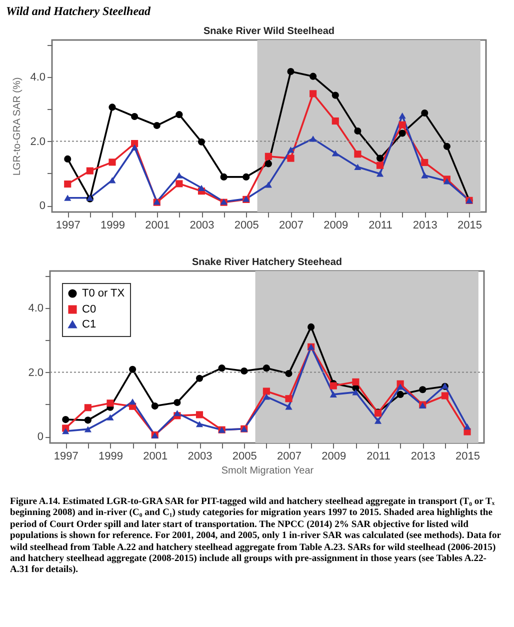 Image resolution: width=514 pixels, height=627 pixels. What do you see at coordinates (269, 31) in the screenshot?
I see `chart-title: Snake River Wild Steelhead` at bounding box center [269, 31].